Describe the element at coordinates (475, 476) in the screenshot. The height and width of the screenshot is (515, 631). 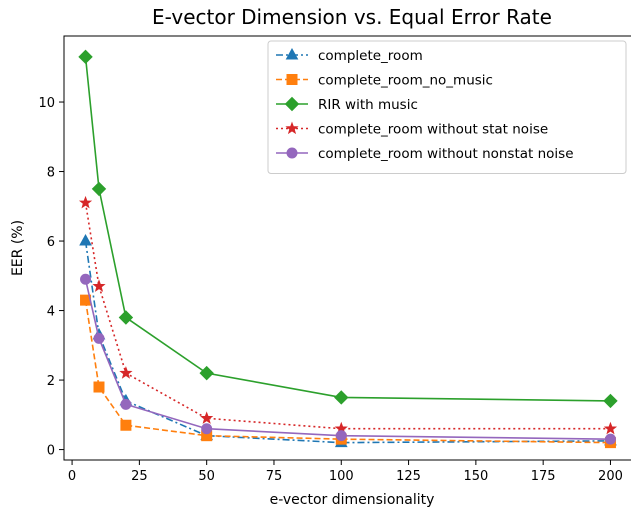
I see `x-tick-label: 150` at that location.